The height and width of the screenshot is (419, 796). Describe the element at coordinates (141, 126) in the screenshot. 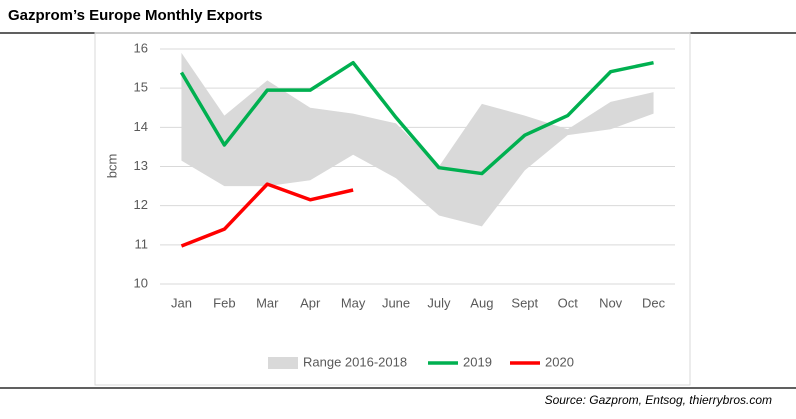

I see `y-tick-label: 14` at that location.